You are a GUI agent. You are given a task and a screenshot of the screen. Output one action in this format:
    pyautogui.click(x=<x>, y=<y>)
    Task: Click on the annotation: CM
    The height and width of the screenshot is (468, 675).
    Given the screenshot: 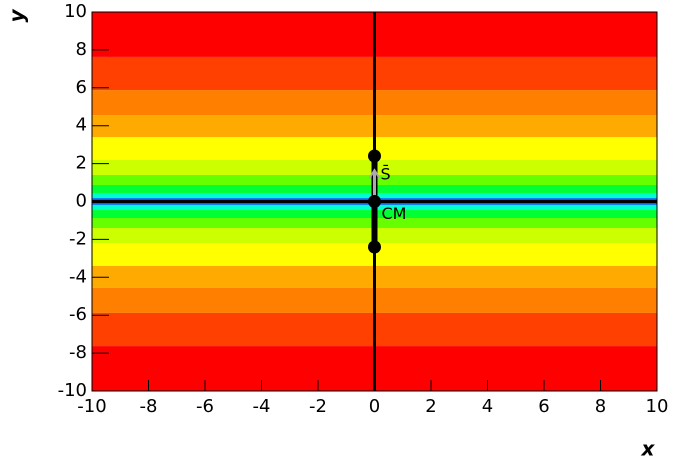 What is the action you would take?
    pyautogui.click(x=394, y=213)
    